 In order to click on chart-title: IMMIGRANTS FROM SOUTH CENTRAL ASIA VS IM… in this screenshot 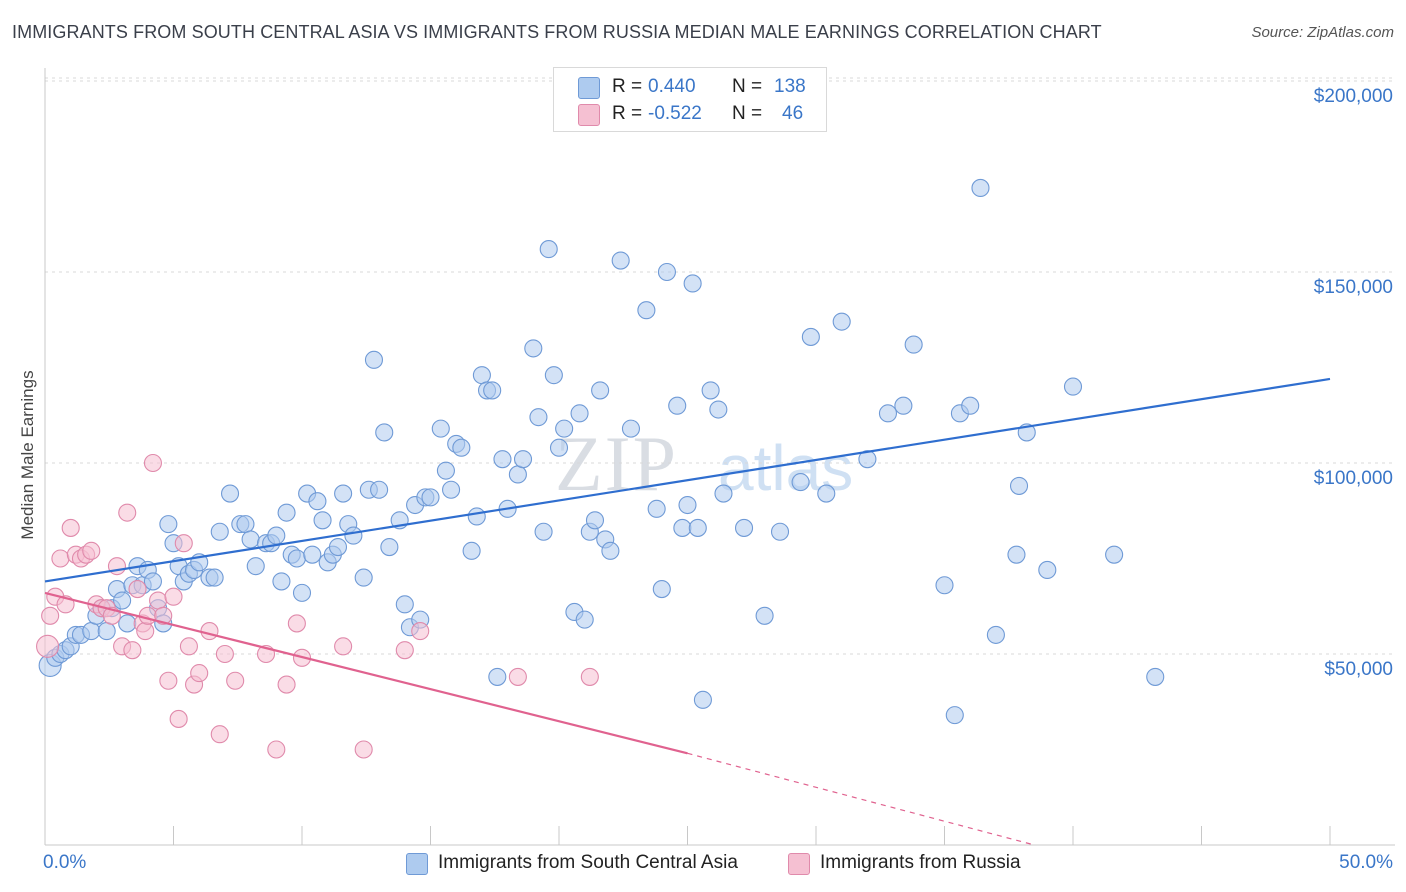, I will do `click(557, 32)`.